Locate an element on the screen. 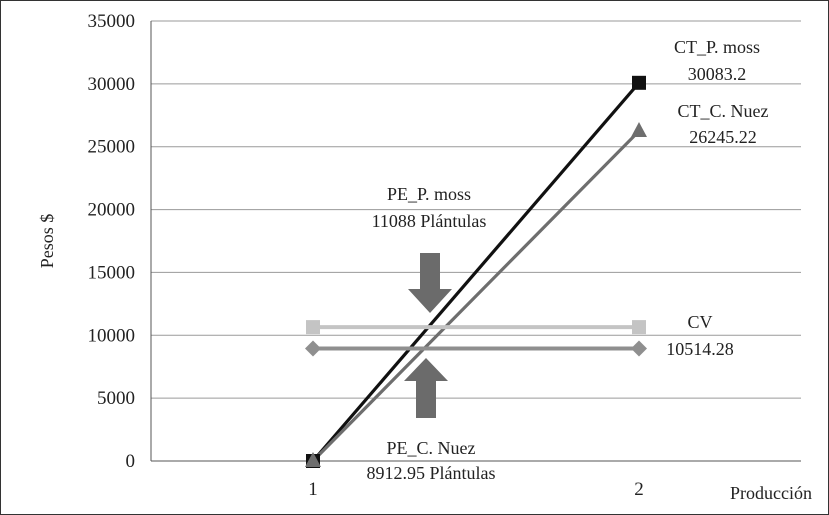  annotation-ct-pmoss: 30083.2 is located at coordinates (717, 74).